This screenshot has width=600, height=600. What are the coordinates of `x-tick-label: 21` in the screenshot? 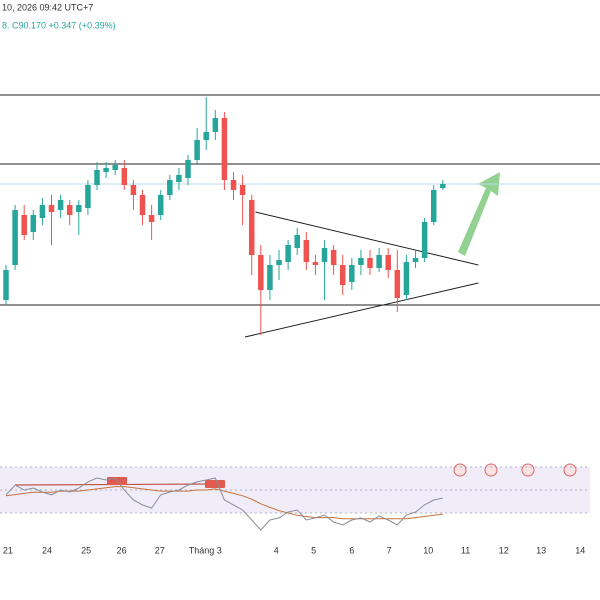 It's located at (8, 550).